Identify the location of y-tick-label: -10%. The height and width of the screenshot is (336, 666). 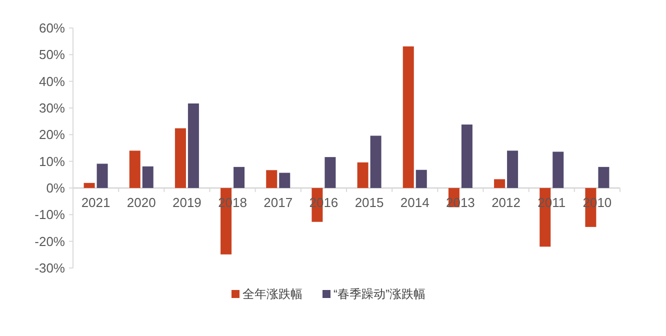
(50, 214).